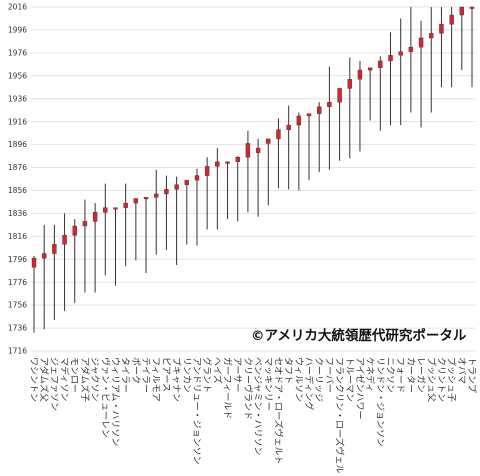 The height and width of the screenshot is (476, 480). What do you see at coordinates (125, 375) in the screenshot?
I see `president-label: タイラー` at bounding box center [125, 375].